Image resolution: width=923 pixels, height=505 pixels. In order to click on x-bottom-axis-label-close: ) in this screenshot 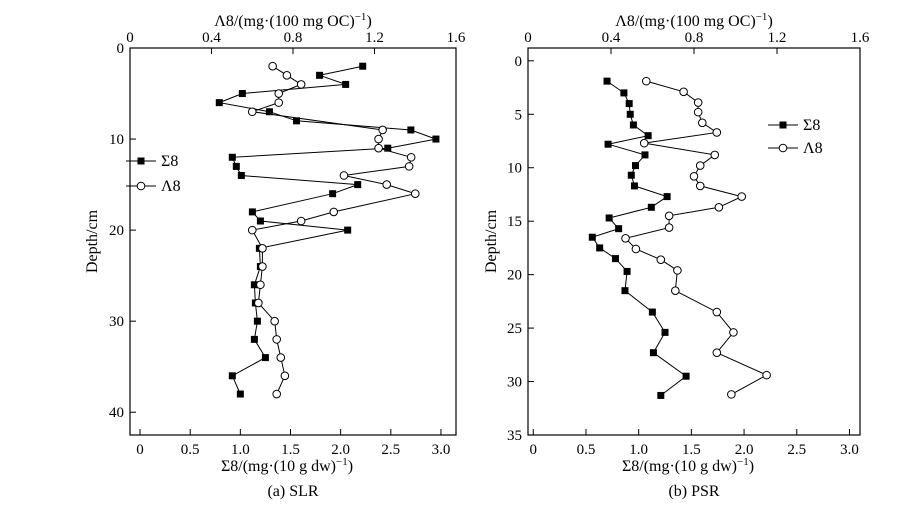, I will do `click(751, 466)`.